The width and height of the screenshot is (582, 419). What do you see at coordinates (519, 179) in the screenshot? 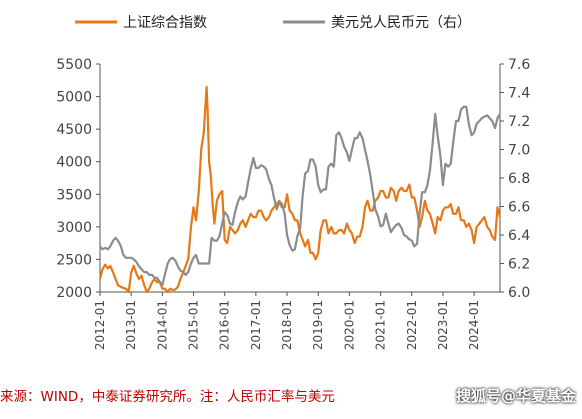
I see `right-tick-label: 6.8` at bounding box center [519, 179].